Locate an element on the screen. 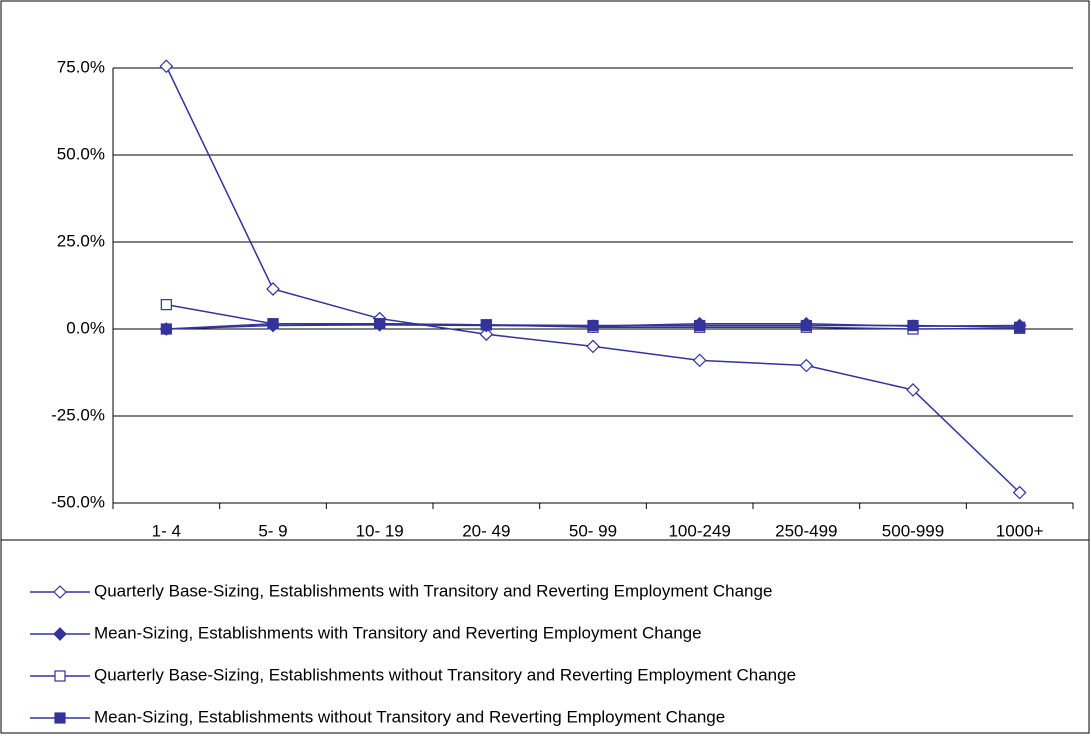 The height and width of the screenshot is (740, 1091). x-tick-label: 20- 49 is located at coordinates (486, 530).